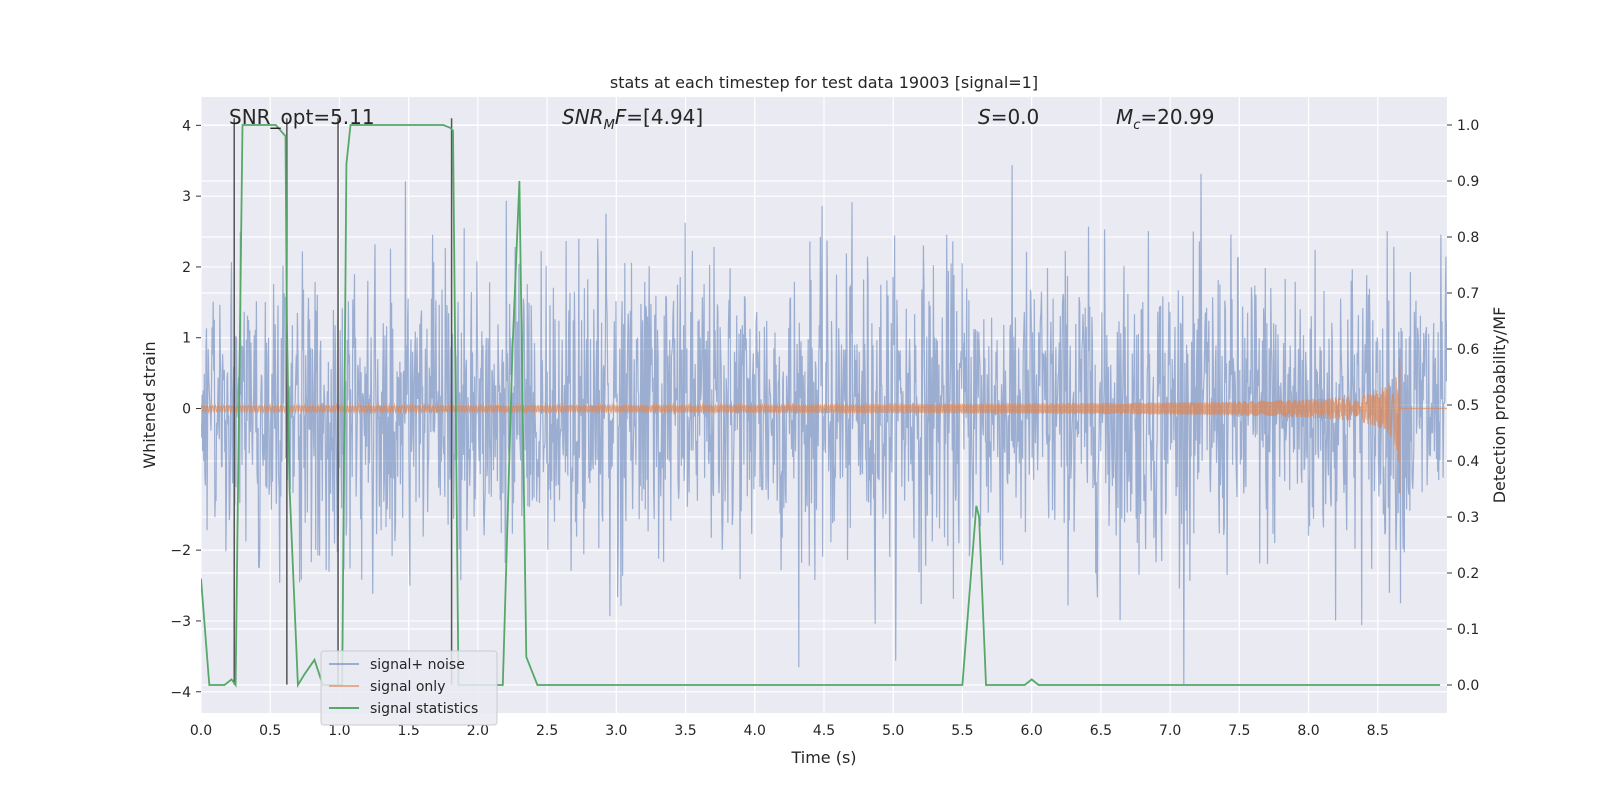 This screenshot has height=805, width=1600. I want to click on annotation-snr-mf-rest-italic: F, so click(621, 117).